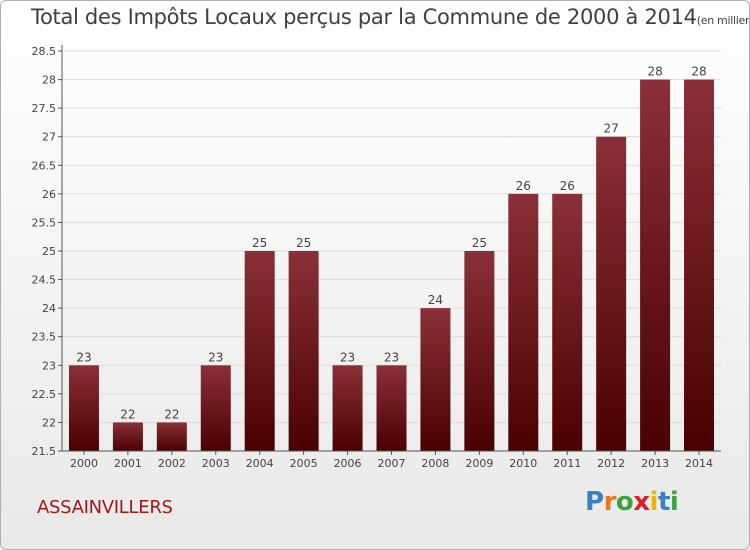  What do you see at coordinates (260, 463) in the screenshot?
I see `x-tick-label: 2004` at bounding box center [260, 463].